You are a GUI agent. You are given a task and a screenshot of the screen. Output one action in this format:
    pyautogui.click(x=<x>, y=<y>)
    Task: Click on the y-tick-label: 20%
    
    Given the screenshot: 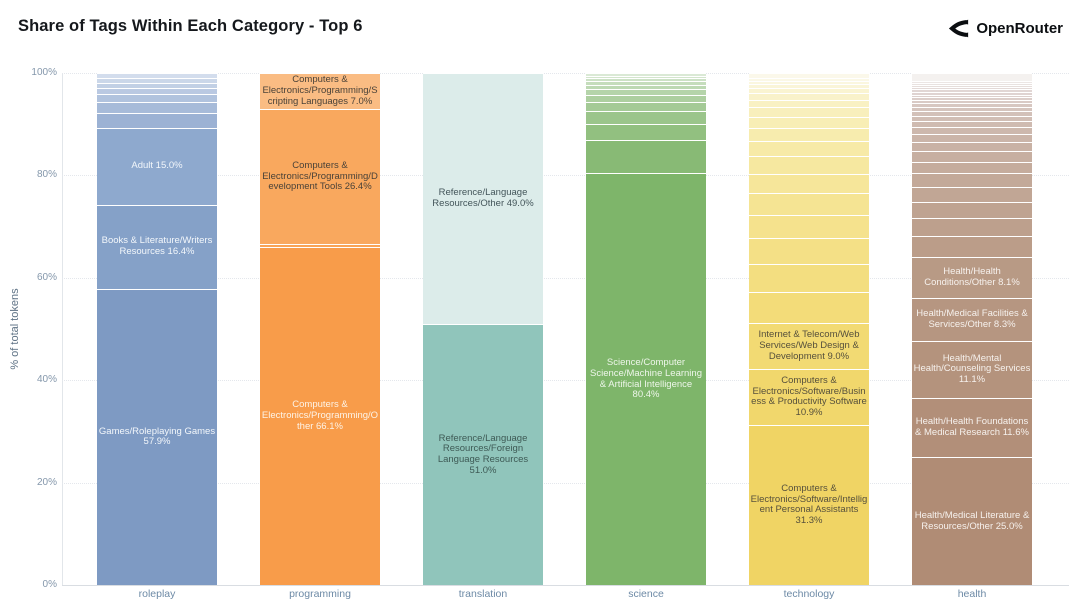 What is the action you would take?
    pyautogui.click(x=46, y=482)
    